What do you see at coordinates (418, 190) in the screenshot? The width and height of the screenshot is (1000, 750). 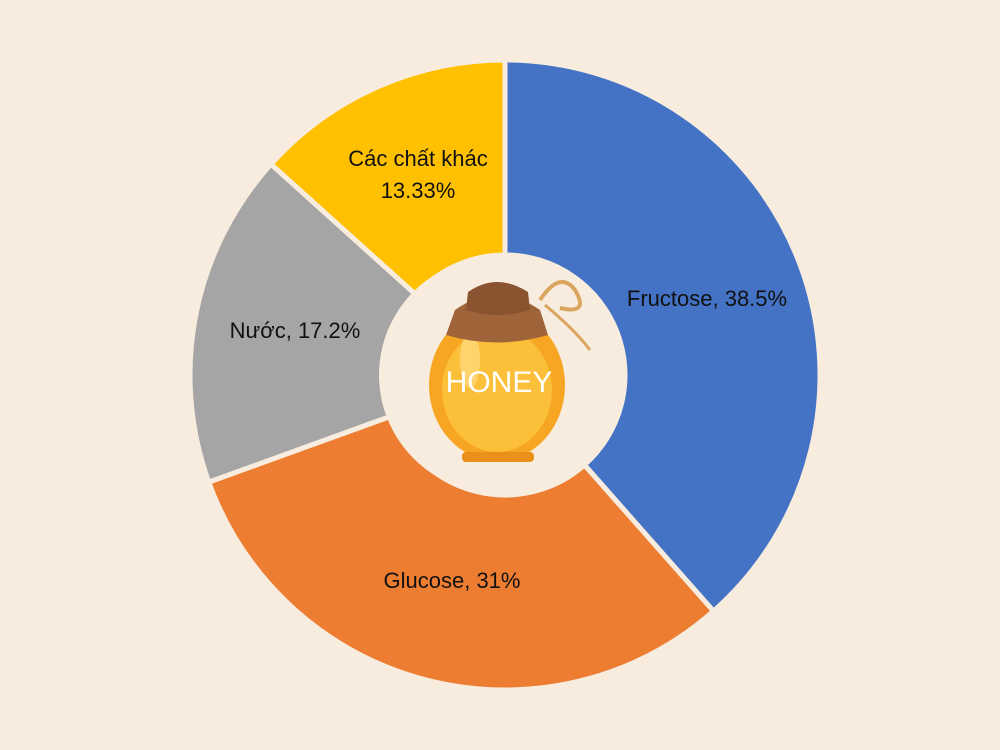 I see `data-label: 13.33%` at bounding box center [418, 190].